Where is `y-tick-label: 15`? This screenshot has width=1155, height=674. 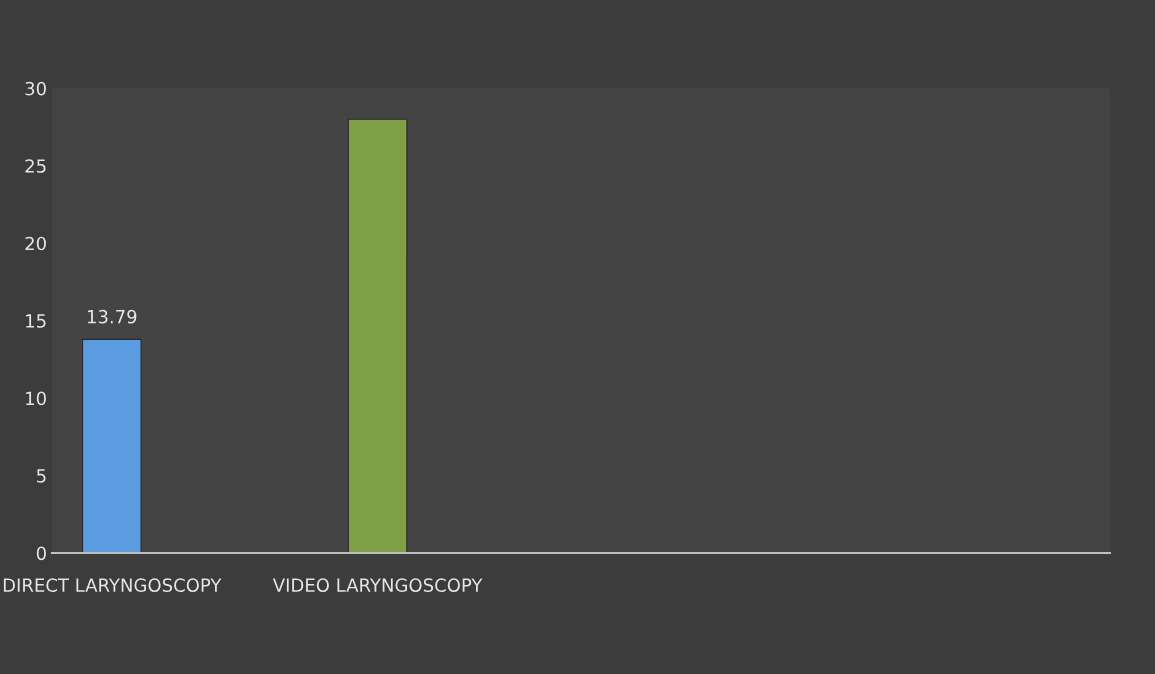 y-tick-label: 15 is located at coordinates (36, 321).